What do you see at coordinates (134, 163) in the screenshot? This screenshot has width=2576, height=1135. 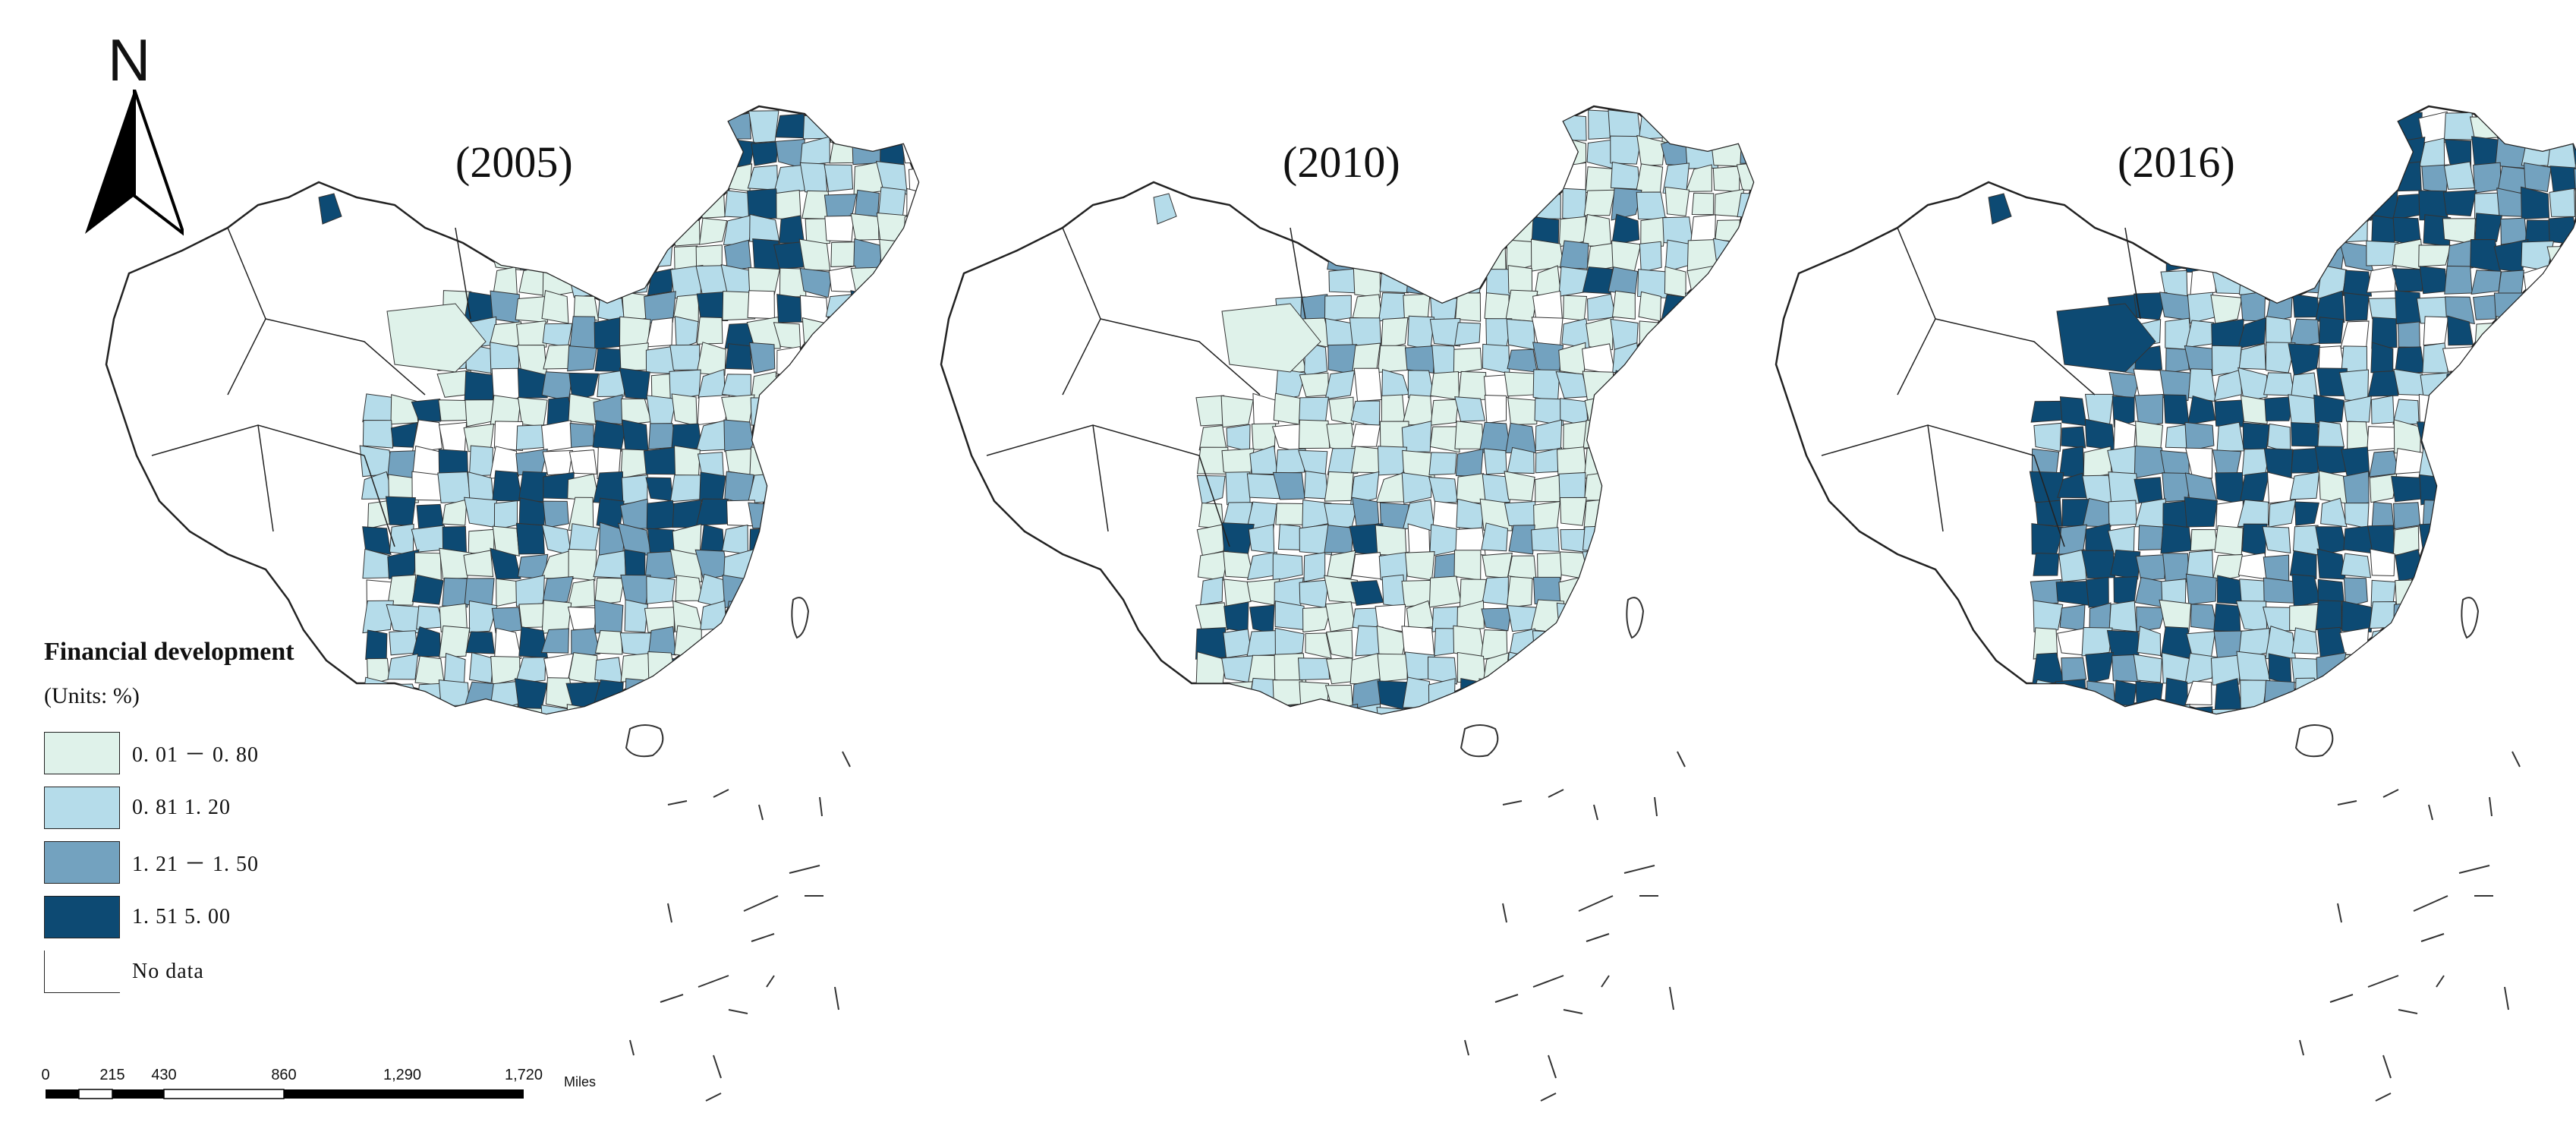 I see `north-arrow-icon` at bounding box center [134, 163].